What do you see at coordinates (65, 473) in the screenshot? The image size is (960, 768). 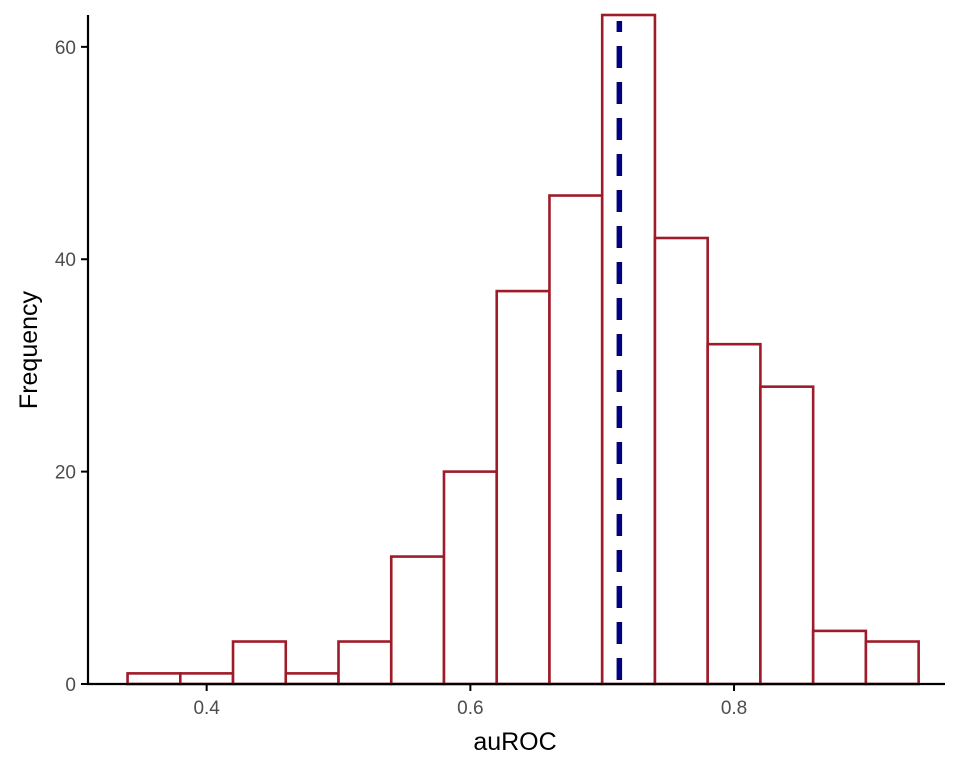 I see `y-tick-label: 20` at bounding box center [65, 473].